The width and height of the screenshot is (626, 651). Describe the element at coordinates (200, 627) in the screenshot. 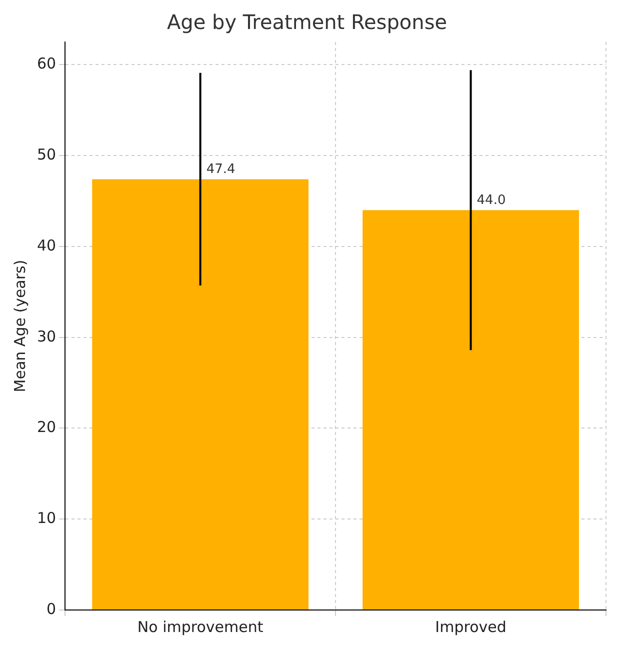

I see `x-tick-label: No improvement` at that location.